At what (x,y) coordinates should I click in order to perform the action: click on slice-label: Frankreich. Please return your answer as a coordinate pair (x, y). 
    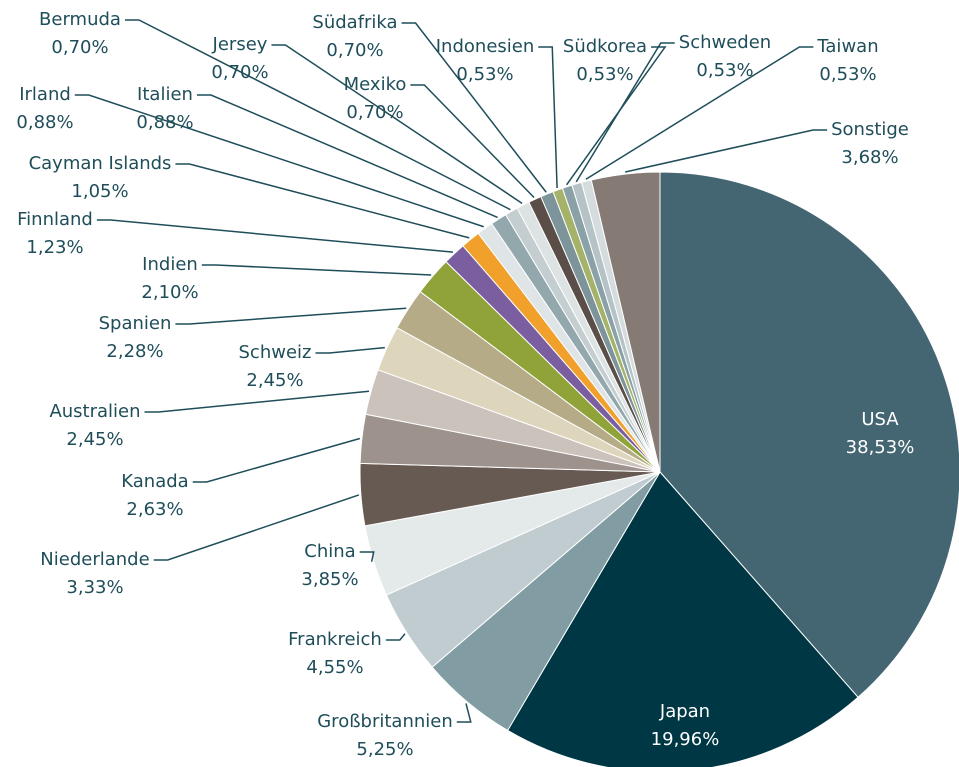
    Looking at the image, I should click on (335, 639).